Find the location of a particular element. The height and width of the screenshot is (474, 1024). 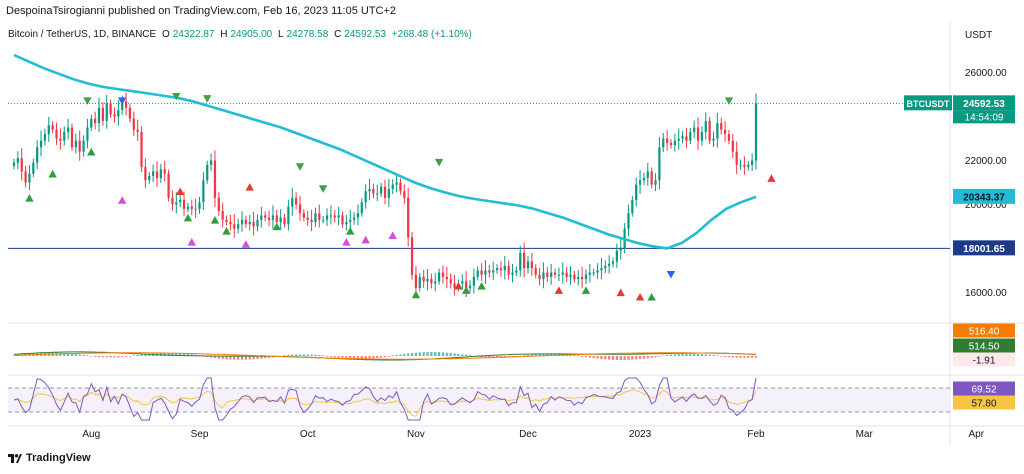

tradingview-footer: TradingView is located at coordinates (49, 458).